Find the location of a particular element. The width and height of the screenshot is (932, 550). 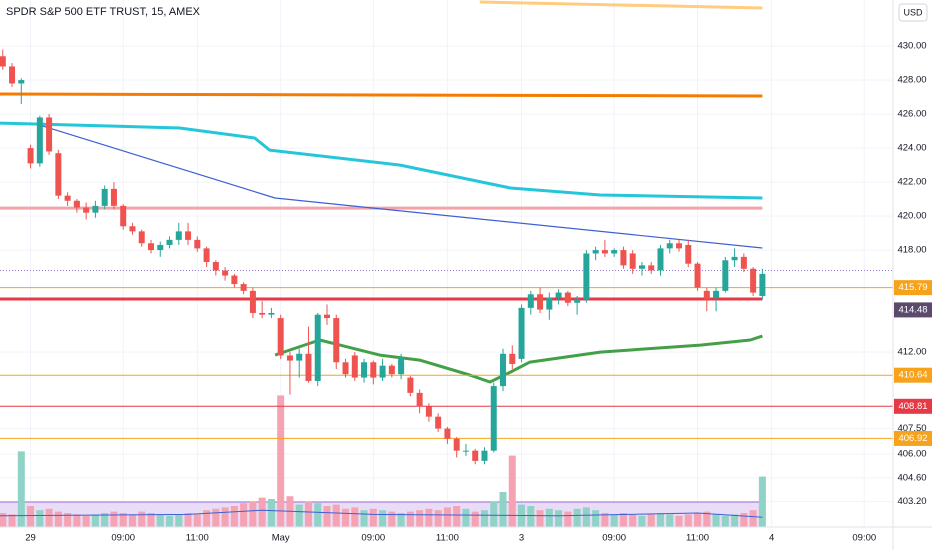

price-tag-label: 408.81 is located at coordinates (912, 406).